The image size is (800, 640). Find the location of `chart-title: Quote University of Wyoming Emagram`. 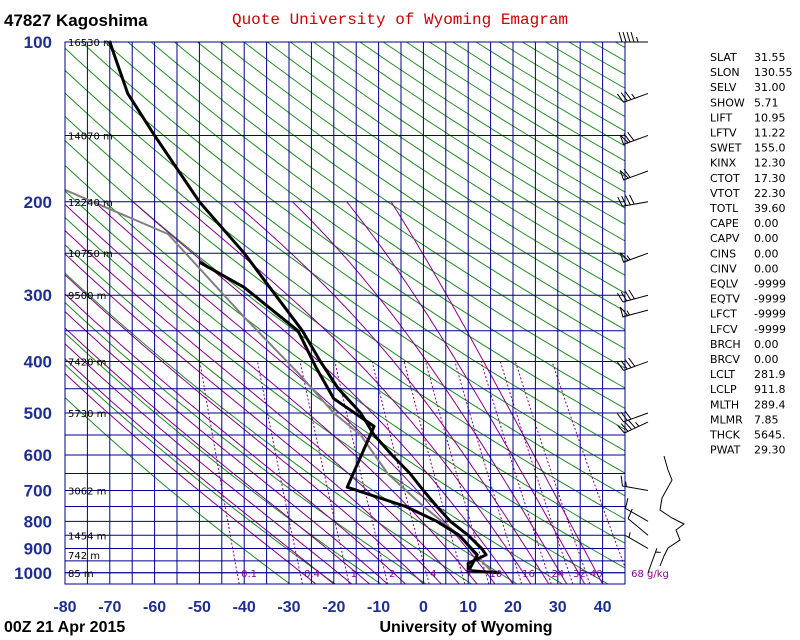

chart-title: Quote University of Wyoming Emagram is located at coordinates (400, 20).